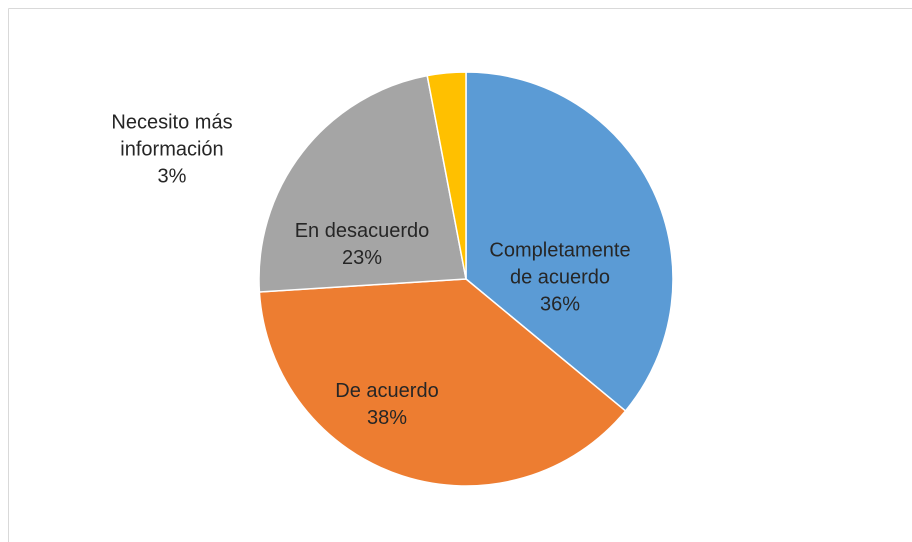 Image resolution: width=912 pixels, height=542 pixels. I want to click on label-text: 36%, so click(560, 304).